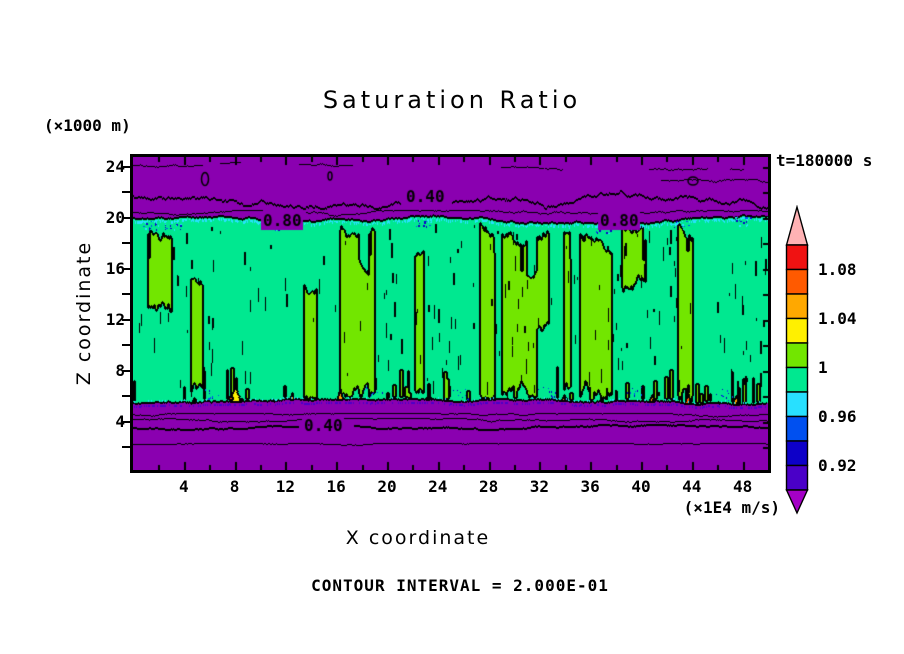 This screenshot has width=904, height=654. What do you see at coordinates (539, 486) in the screenshot?
I see `x-tick-label: 32` at bounding box center [539, 486].